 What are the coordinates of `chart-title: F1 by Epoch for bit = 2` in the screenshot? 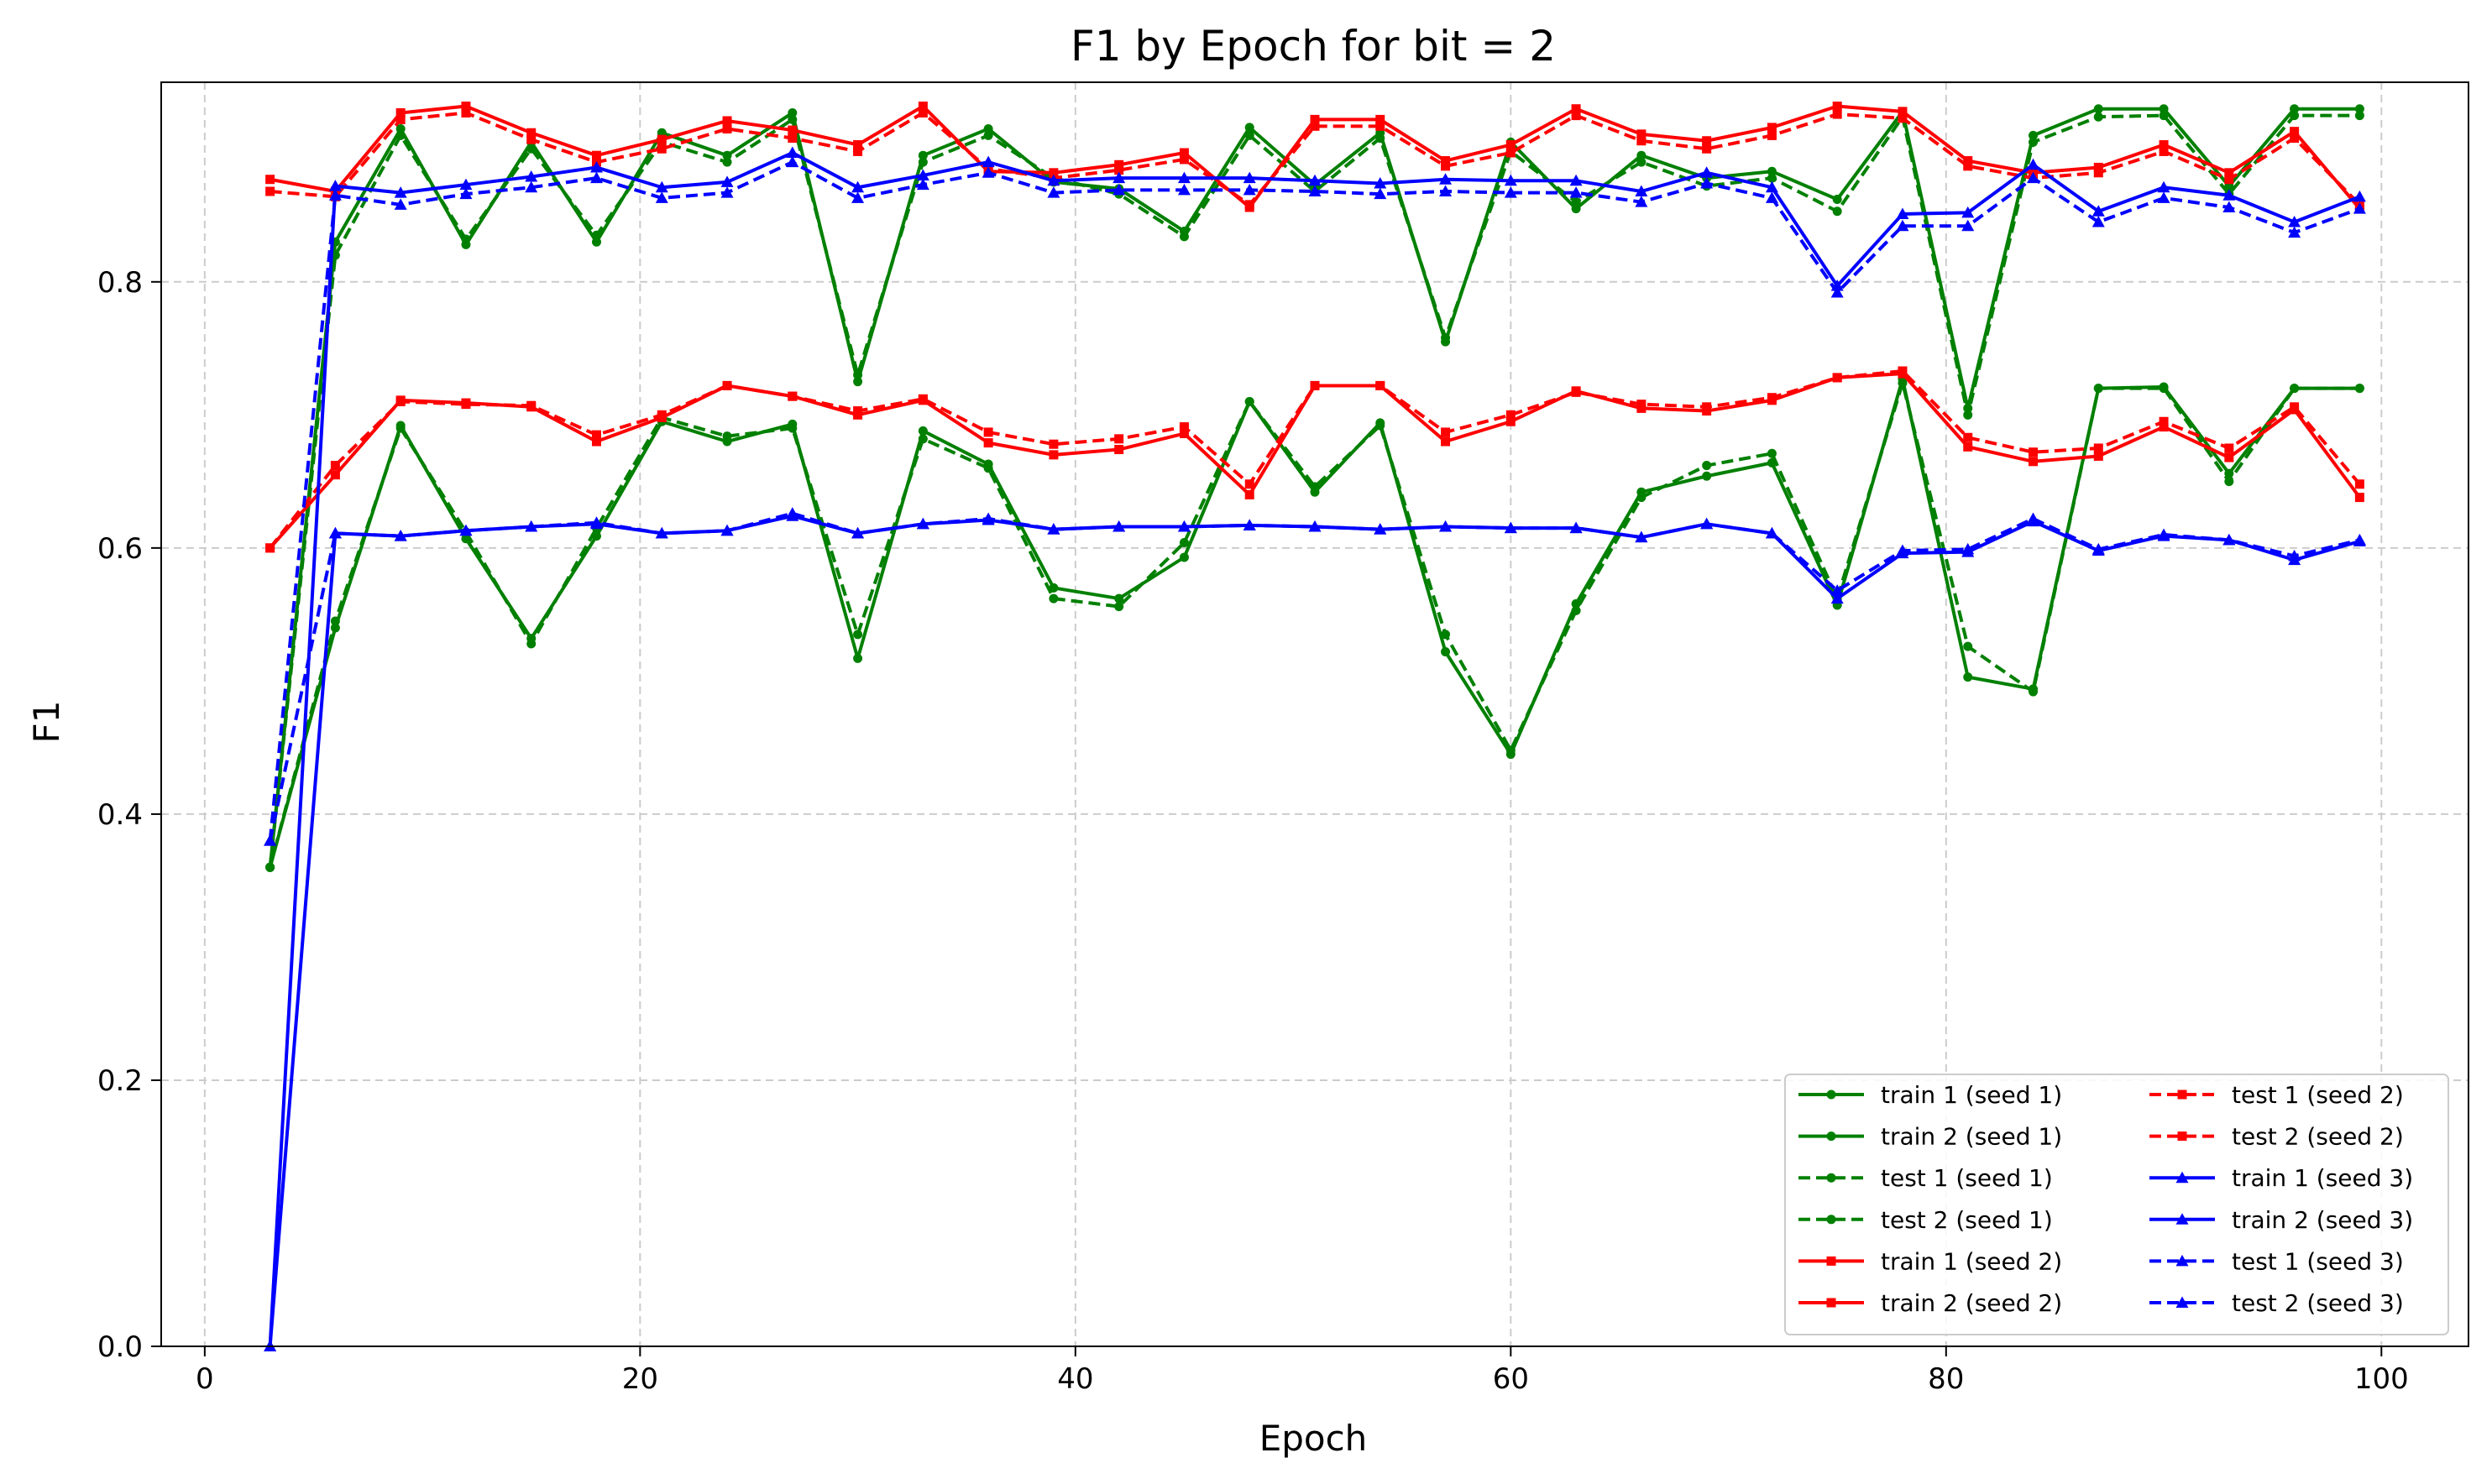 It's located at (1313, 46).